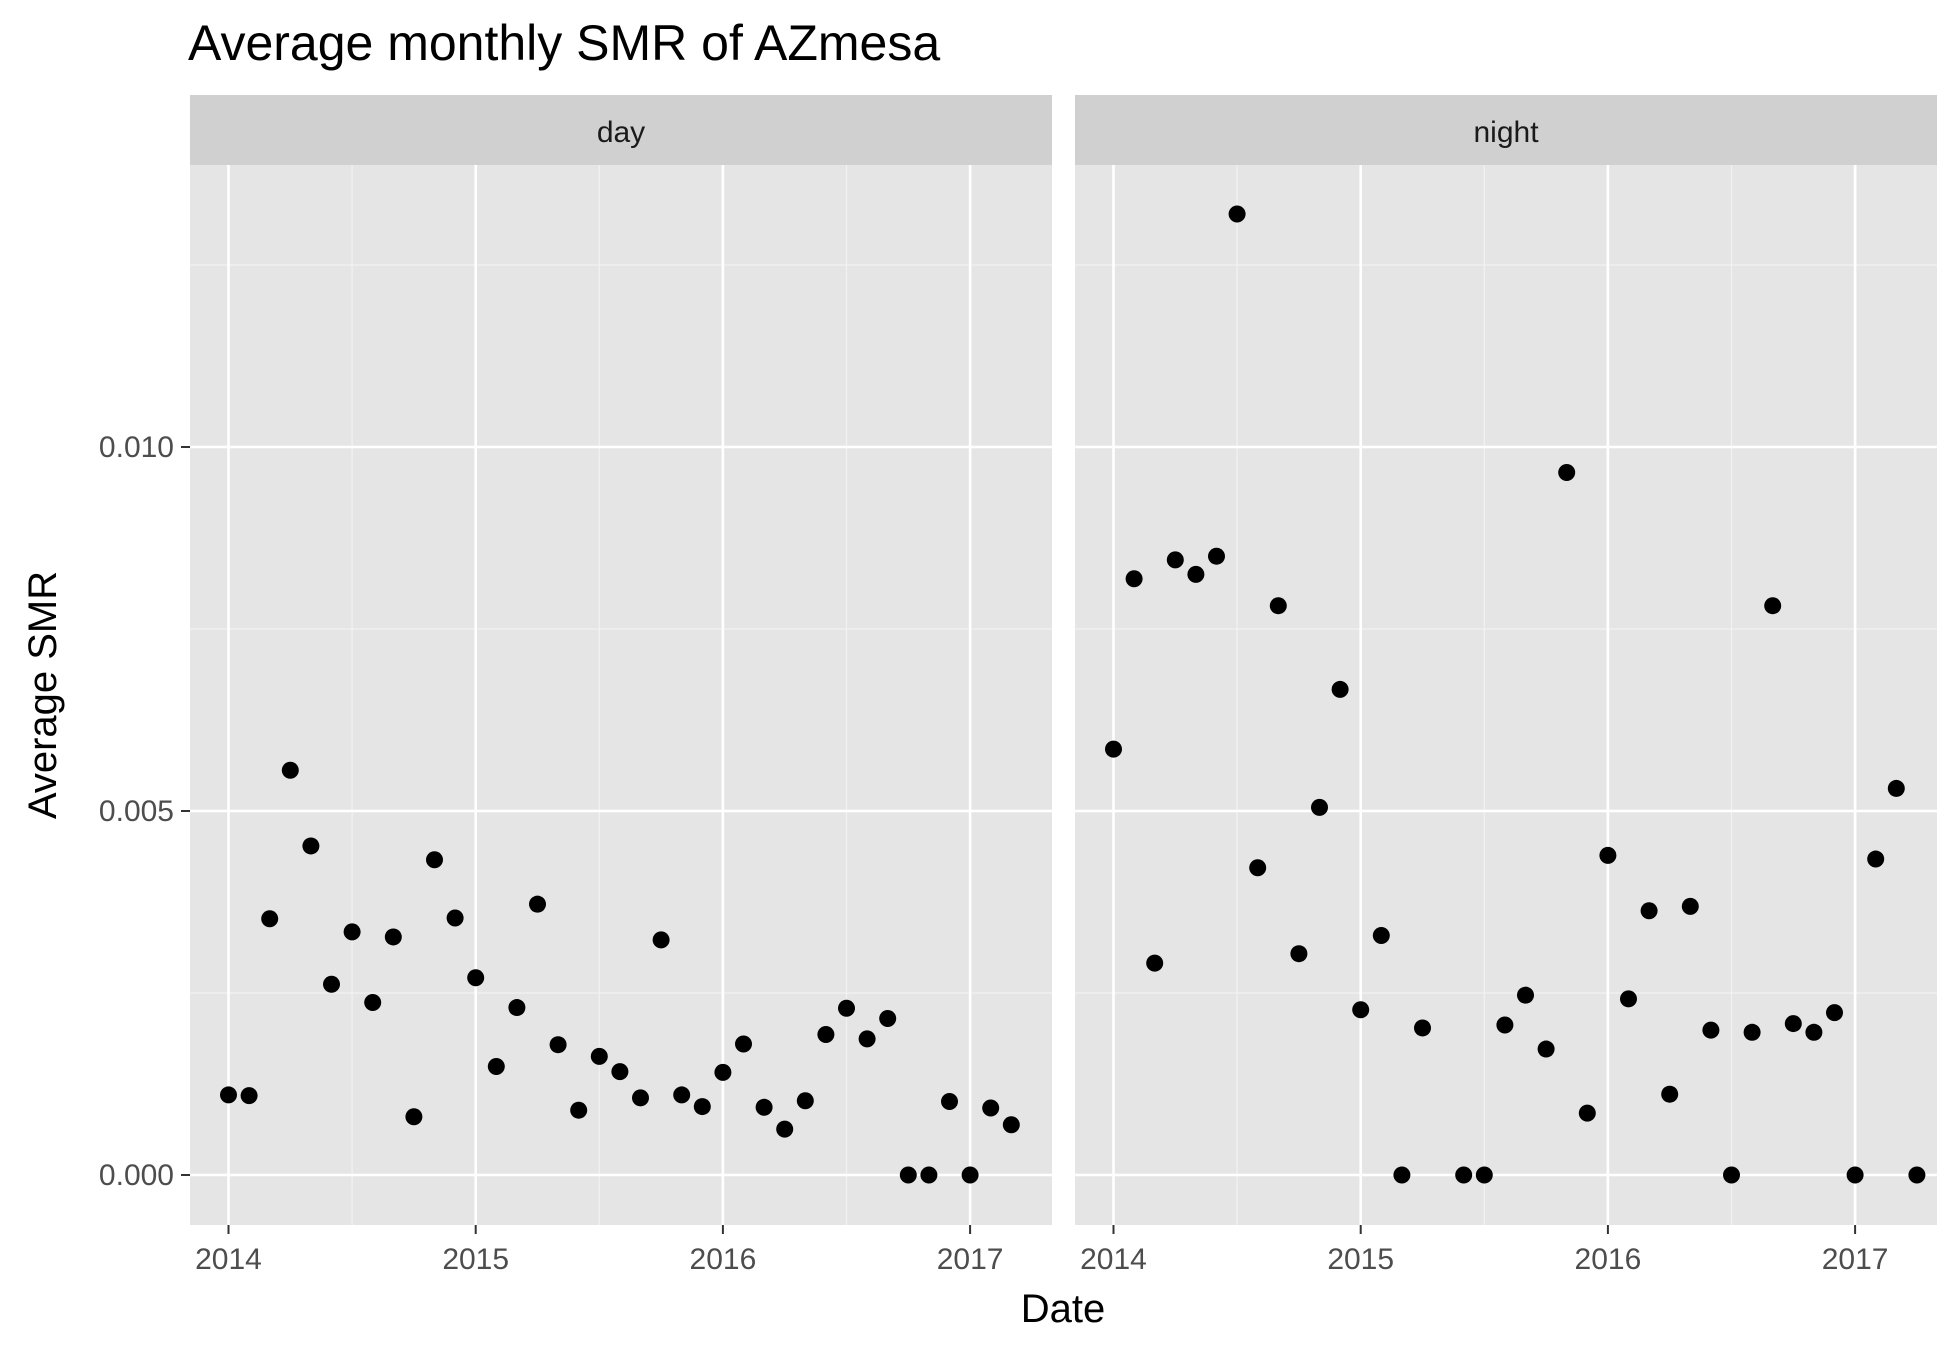 Image resolution: width=1950 pixels, height=1349 pixels. Describe the element at coordinates (136, 447) in the screenshot. I see `y-tick-label: 0.010` at that location.